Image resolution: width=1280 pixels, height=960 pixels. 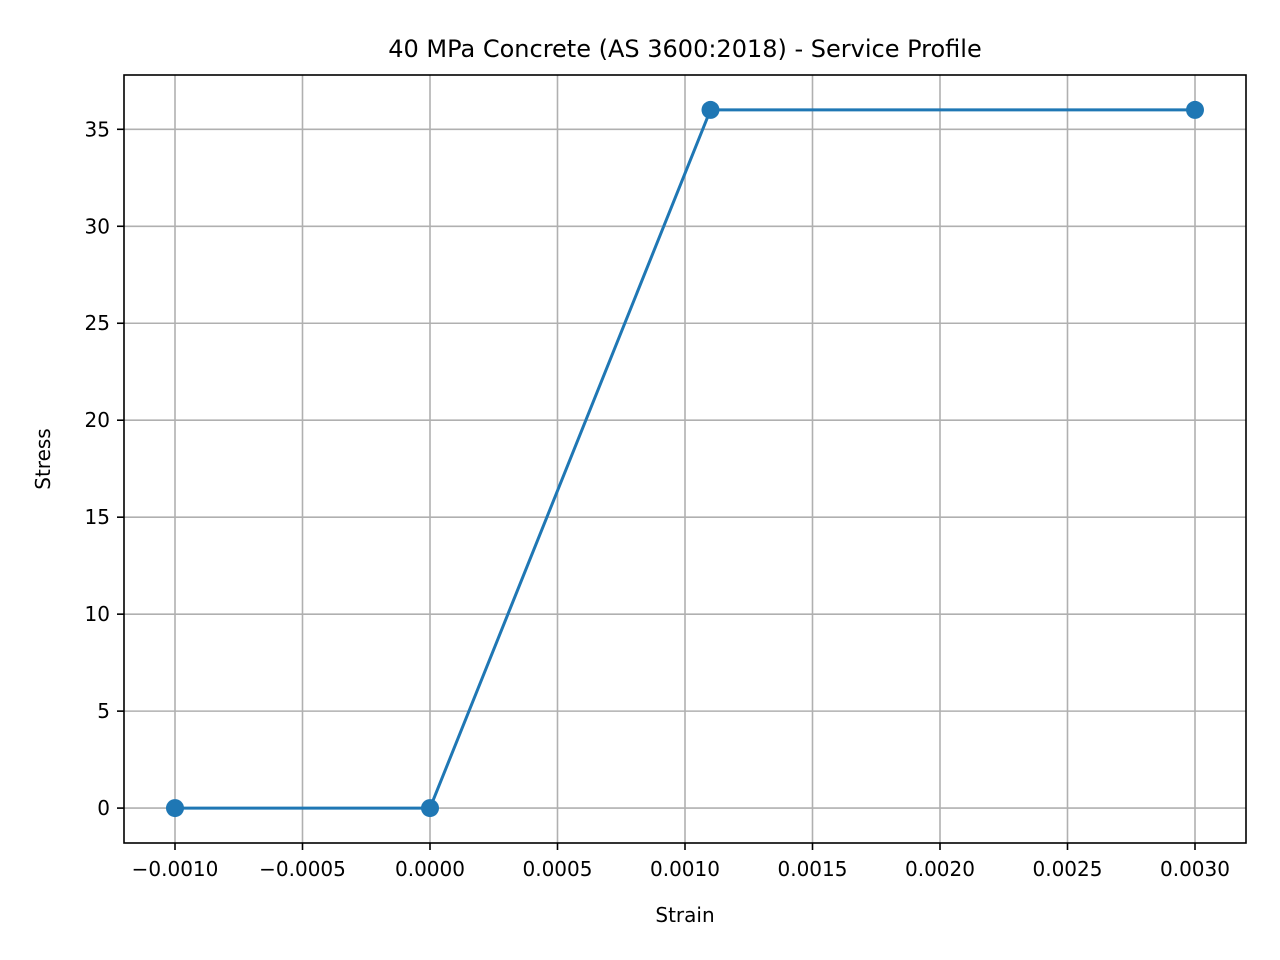 I want to click on y-tick-label: 15, so click(x=97, y=517).